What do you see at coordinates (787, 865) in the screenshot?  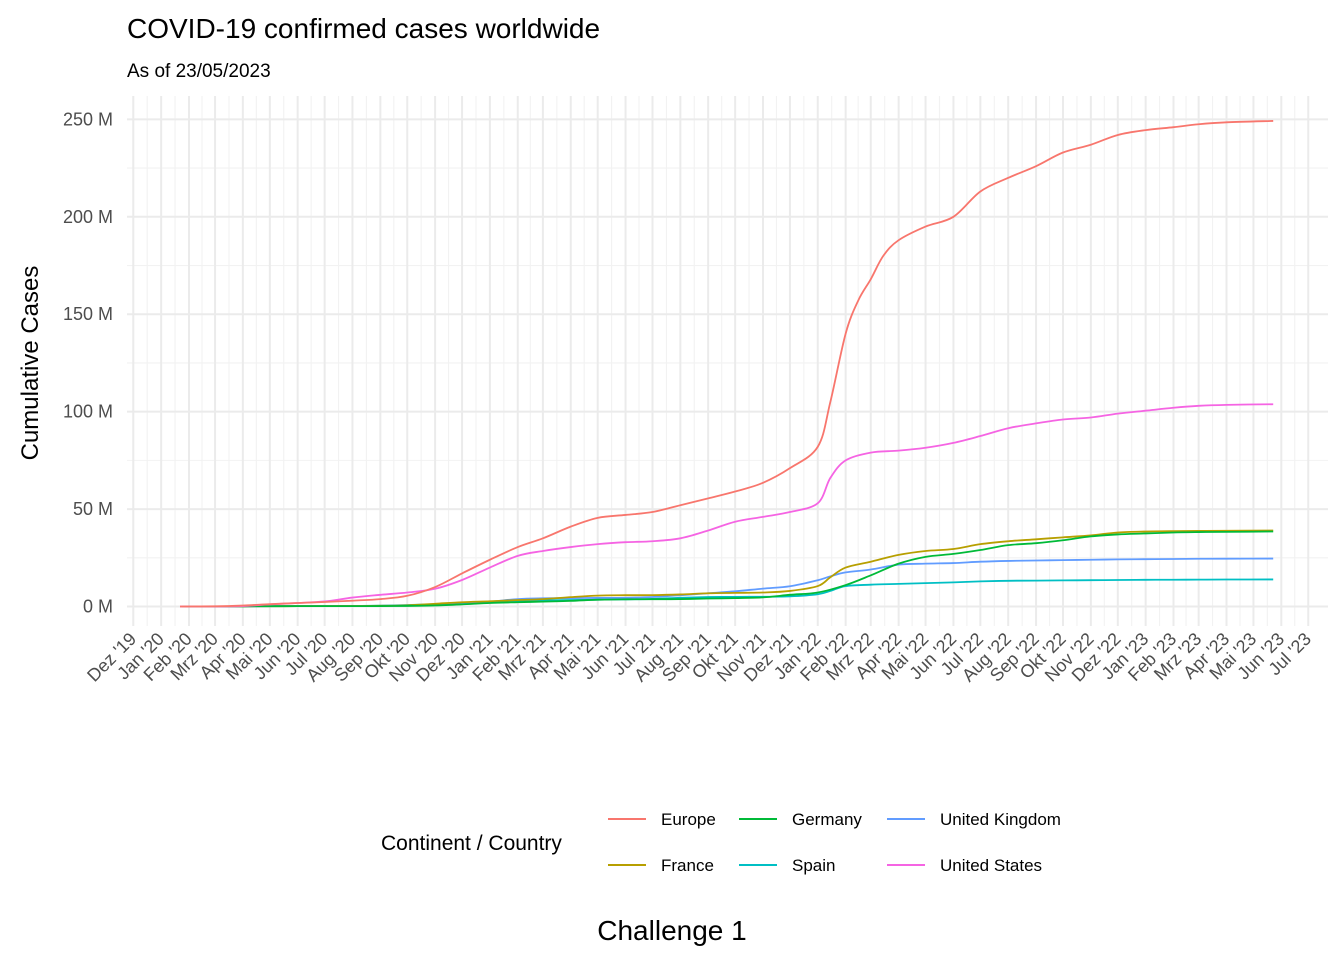 I see `legend-item-spain: Spain` at bounding box center [787, 865].